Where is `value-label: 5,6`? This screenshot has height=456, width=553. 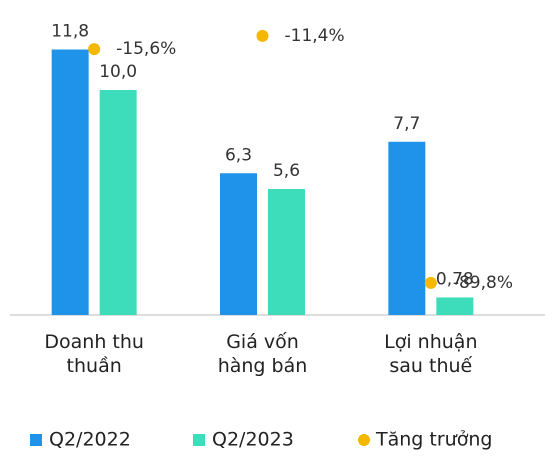 value-label: 5,6 is located at coordinates (286, 171).